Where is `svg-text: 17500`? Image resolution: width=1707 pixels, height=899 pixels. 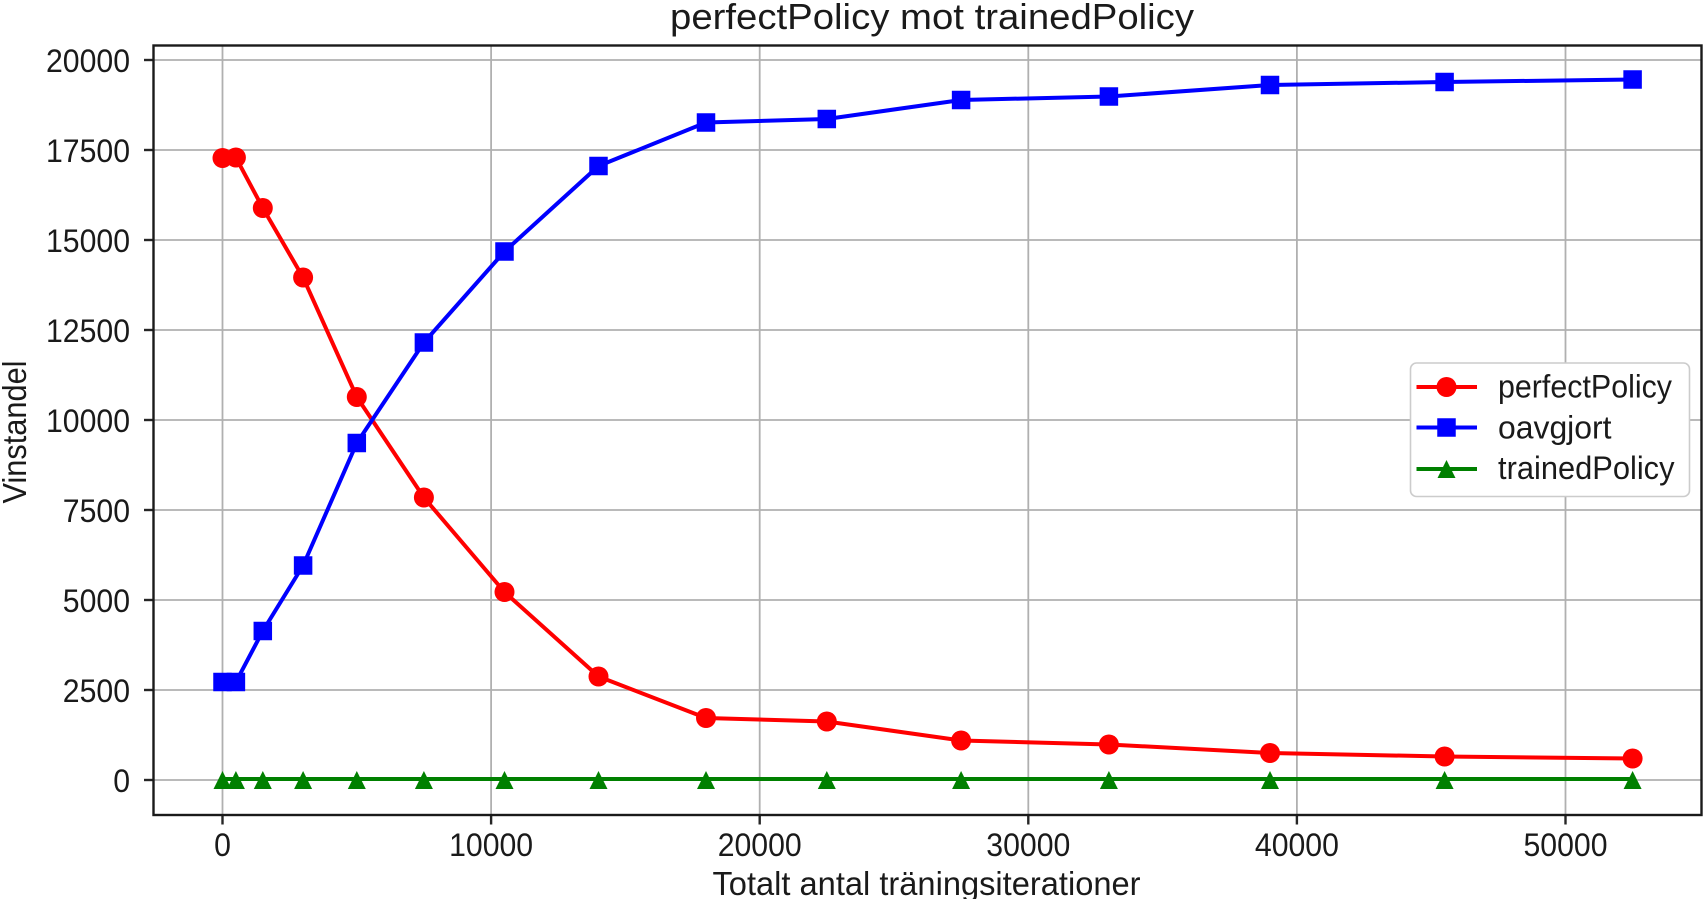 svg-text: 17500 is located at coordinates (88, 151).